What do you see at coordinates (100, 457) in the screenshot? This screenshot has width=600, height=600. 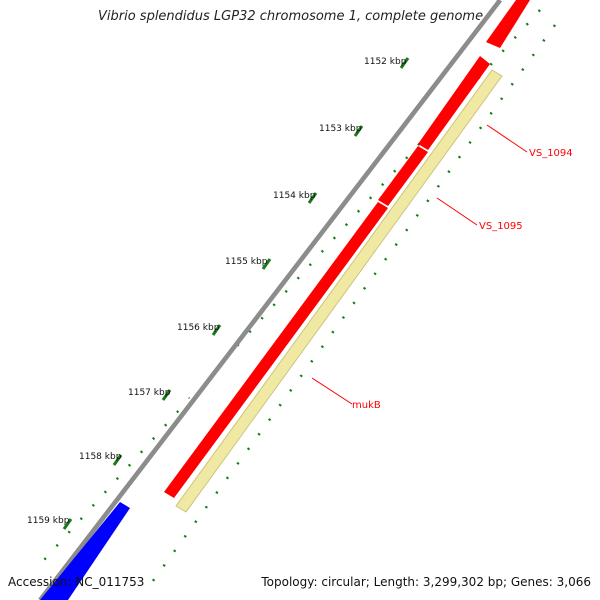 I see `tick-label: 1158 kbp` at bounding box center [100, 457].